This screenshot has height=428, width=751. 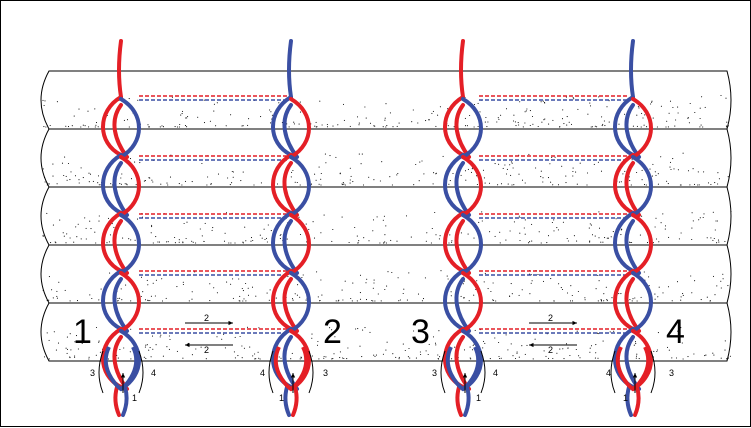 I want to click on stitch-number-1: 1, so click(x=82, y=332).